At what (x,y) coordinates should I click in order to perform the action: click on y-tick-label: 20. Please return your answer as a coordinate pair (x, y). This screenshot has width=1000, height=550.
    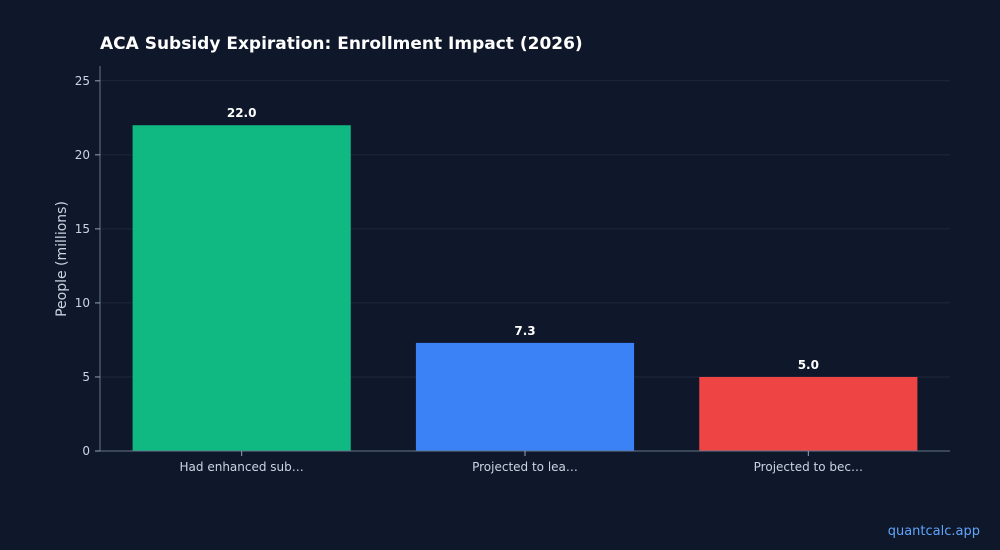
    Looking at the image, I should click on (82, 155).